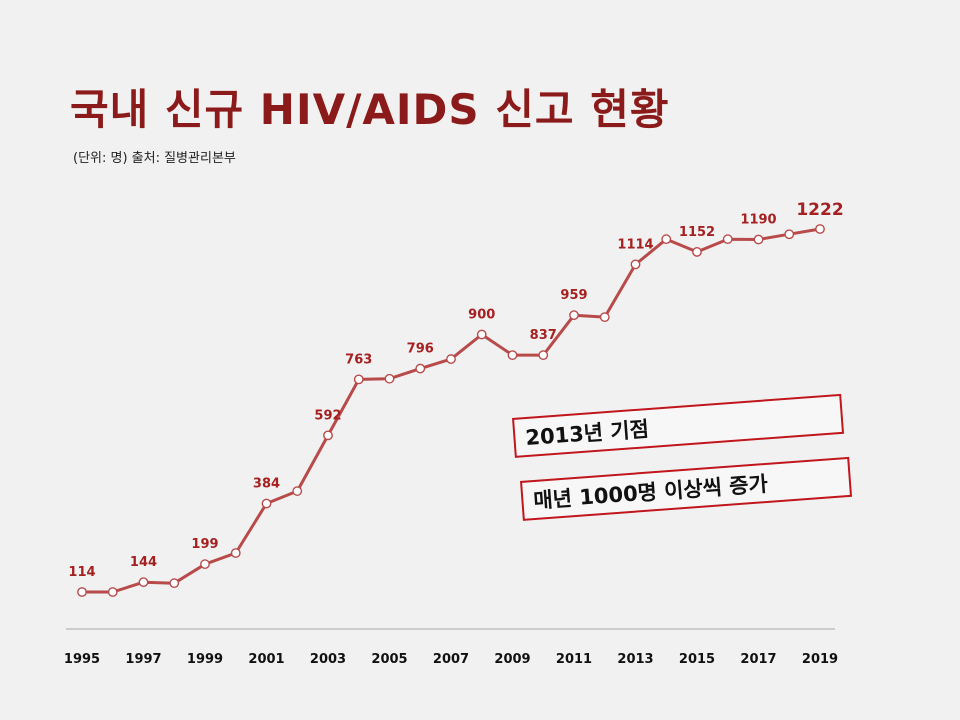  Describe the element at coordinates (205, 564) in the screenshot. I see `data-point-1999` at that location.